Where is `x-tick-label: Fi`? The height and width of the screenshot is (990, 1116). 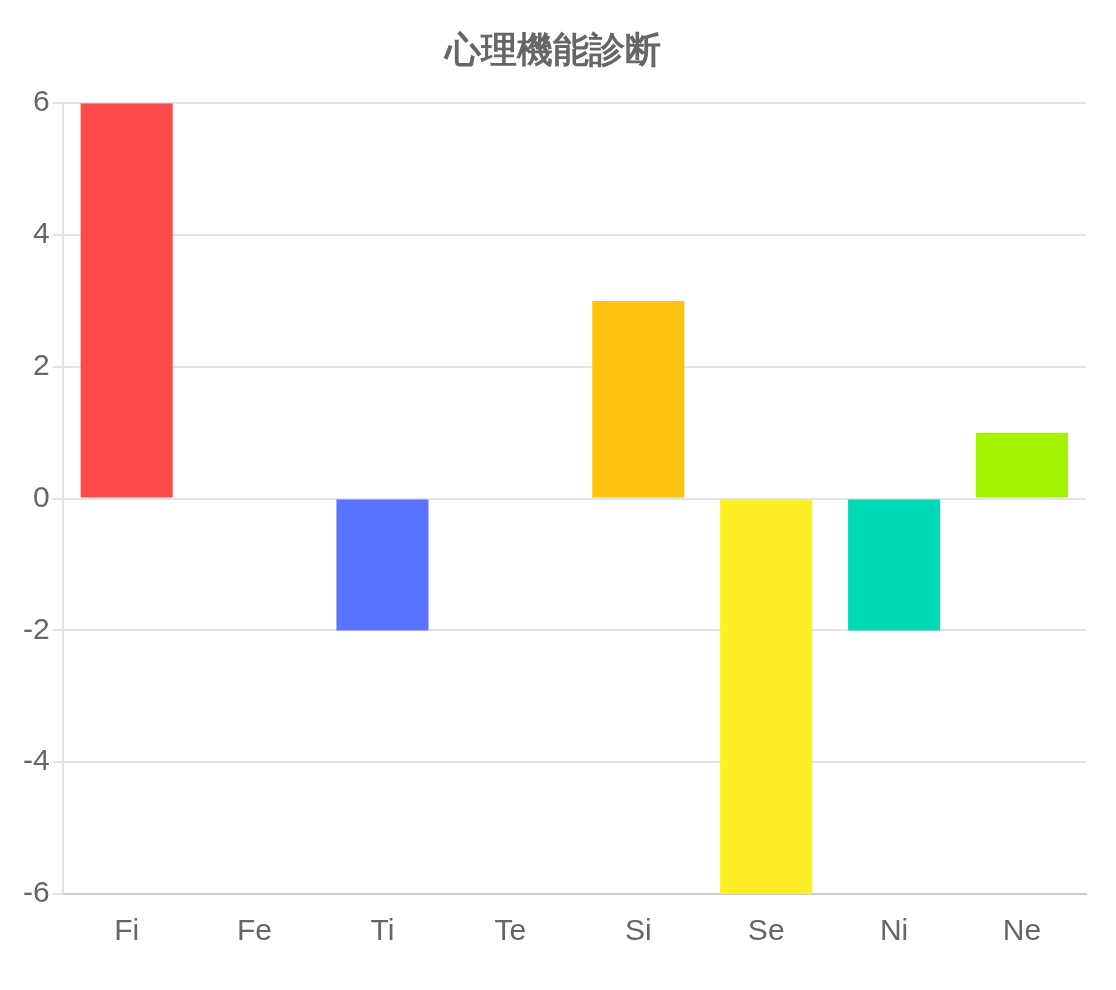
x-tick-label: Fi is located at coordinates (127, 930).